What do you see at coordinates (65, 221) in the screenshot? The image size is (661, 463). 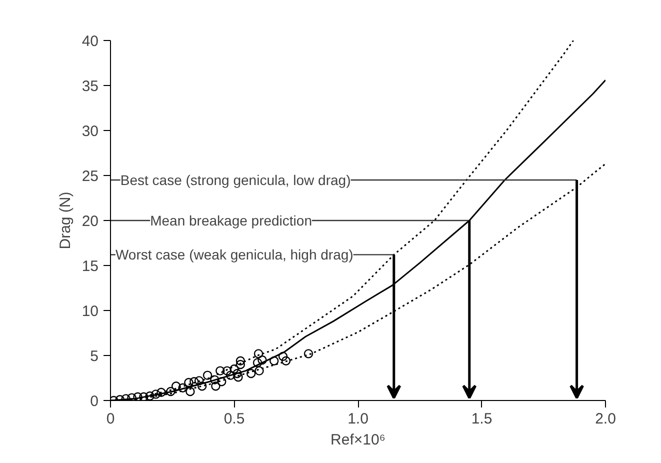 I see `y-axis-title: Drag (N)` at bounding box center [65, 221].